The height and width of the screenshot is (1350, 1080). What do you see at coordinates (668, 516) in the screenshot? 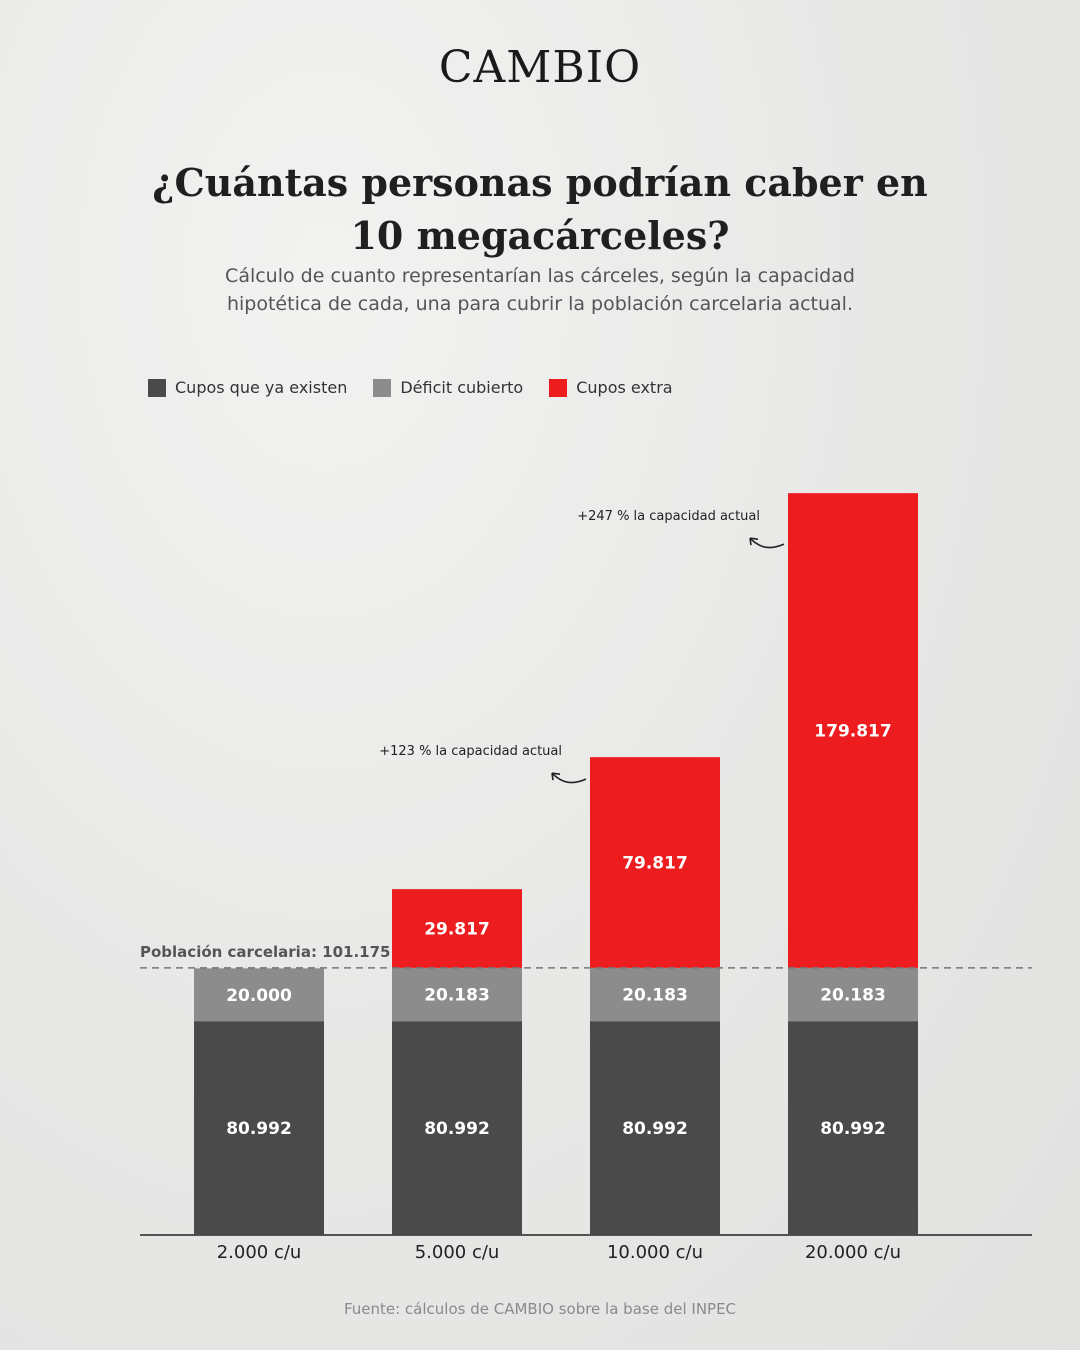
I see `annotation-text: +247 % la capacidad actual` at bounding box center [668, 516].